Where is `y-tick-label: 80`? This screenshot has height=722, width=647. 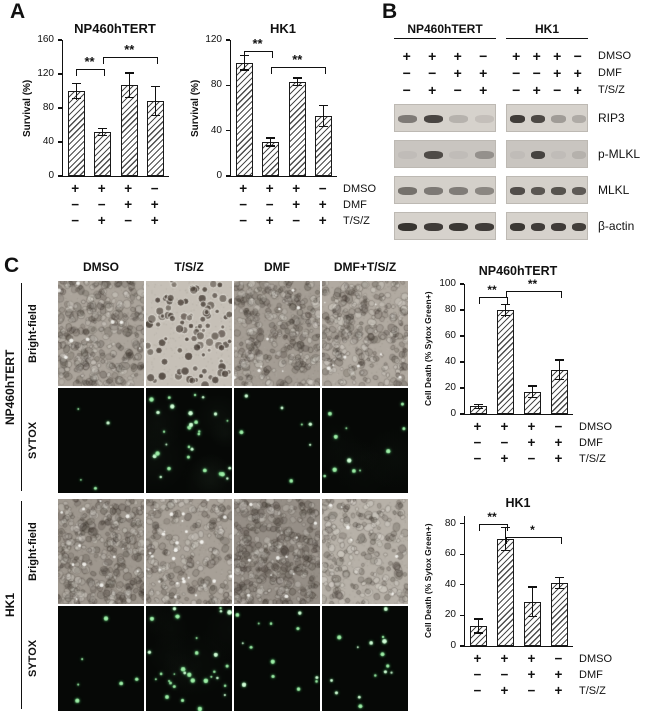 y-tick-label: 80 is located at coordinates (216, 85).